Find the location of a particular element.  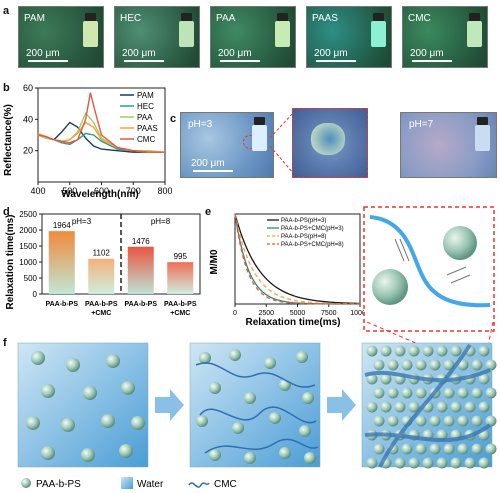

legend-cmc-label: CMC is located at coordinates (225, 484).